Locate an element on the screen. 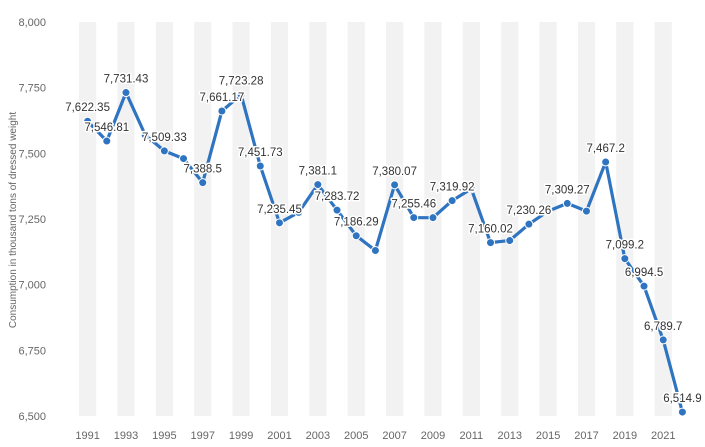 This screenshot has height=447, width=705. data-label: 7,622.35 is located at coordinates (87, 108).